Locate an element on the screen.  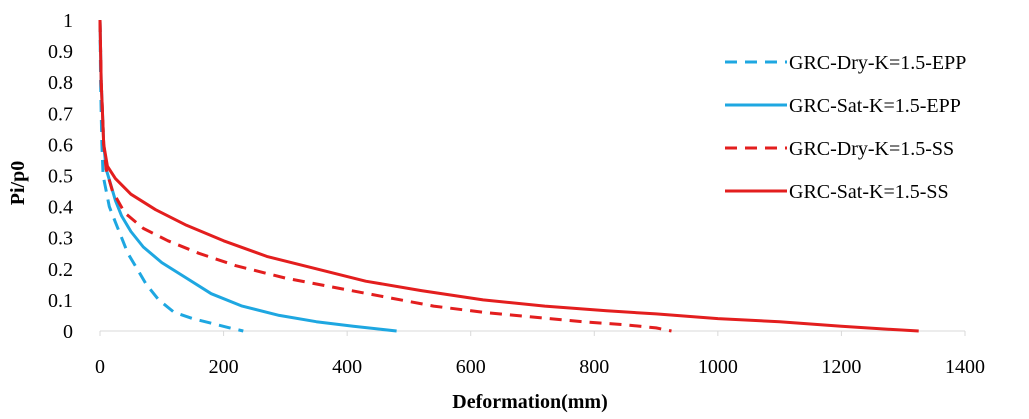
y-tick-label: 0.9 is located at coordinates (60, 52).